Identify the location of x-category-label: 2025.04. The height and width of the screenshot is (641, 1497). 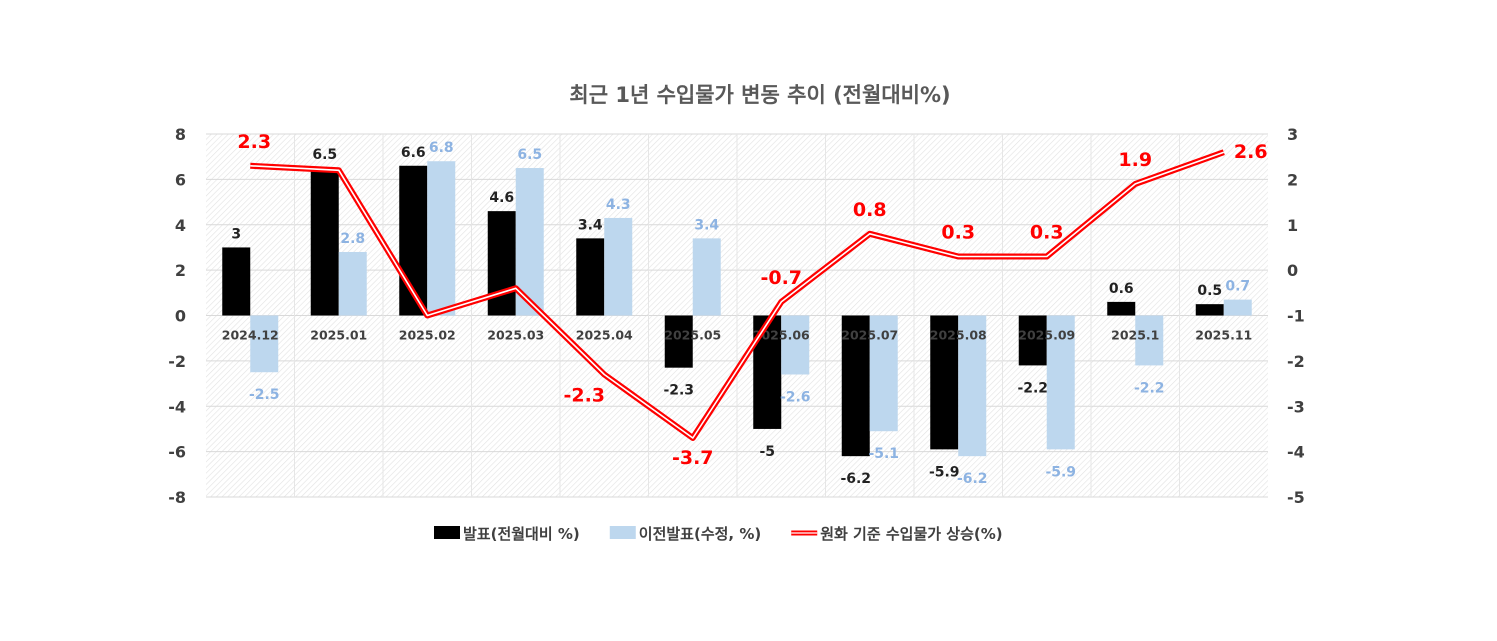
(604, 335).